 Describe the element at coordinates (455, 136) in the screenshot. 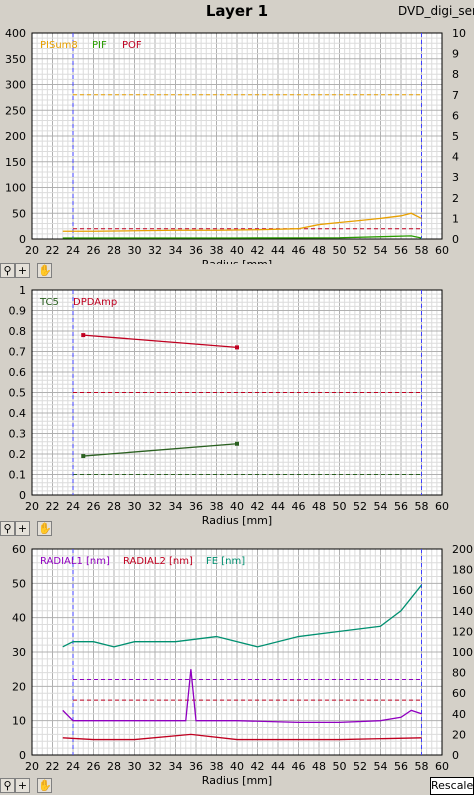

I see `y2-tick-label: 5` at that location.